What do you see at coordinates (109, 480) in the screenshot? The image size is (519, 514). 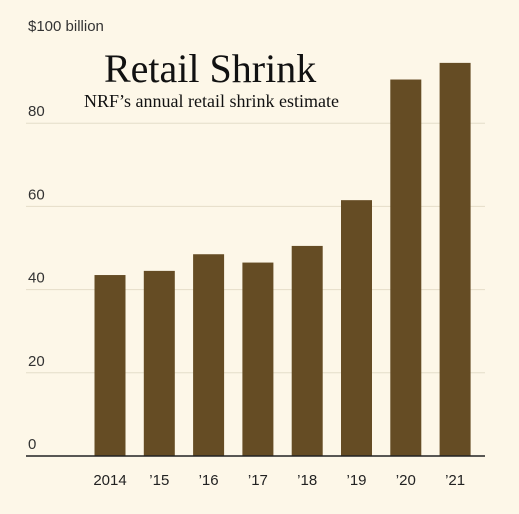 I see `x-tick-label-0: 2014` at bounding box center [109, 480].